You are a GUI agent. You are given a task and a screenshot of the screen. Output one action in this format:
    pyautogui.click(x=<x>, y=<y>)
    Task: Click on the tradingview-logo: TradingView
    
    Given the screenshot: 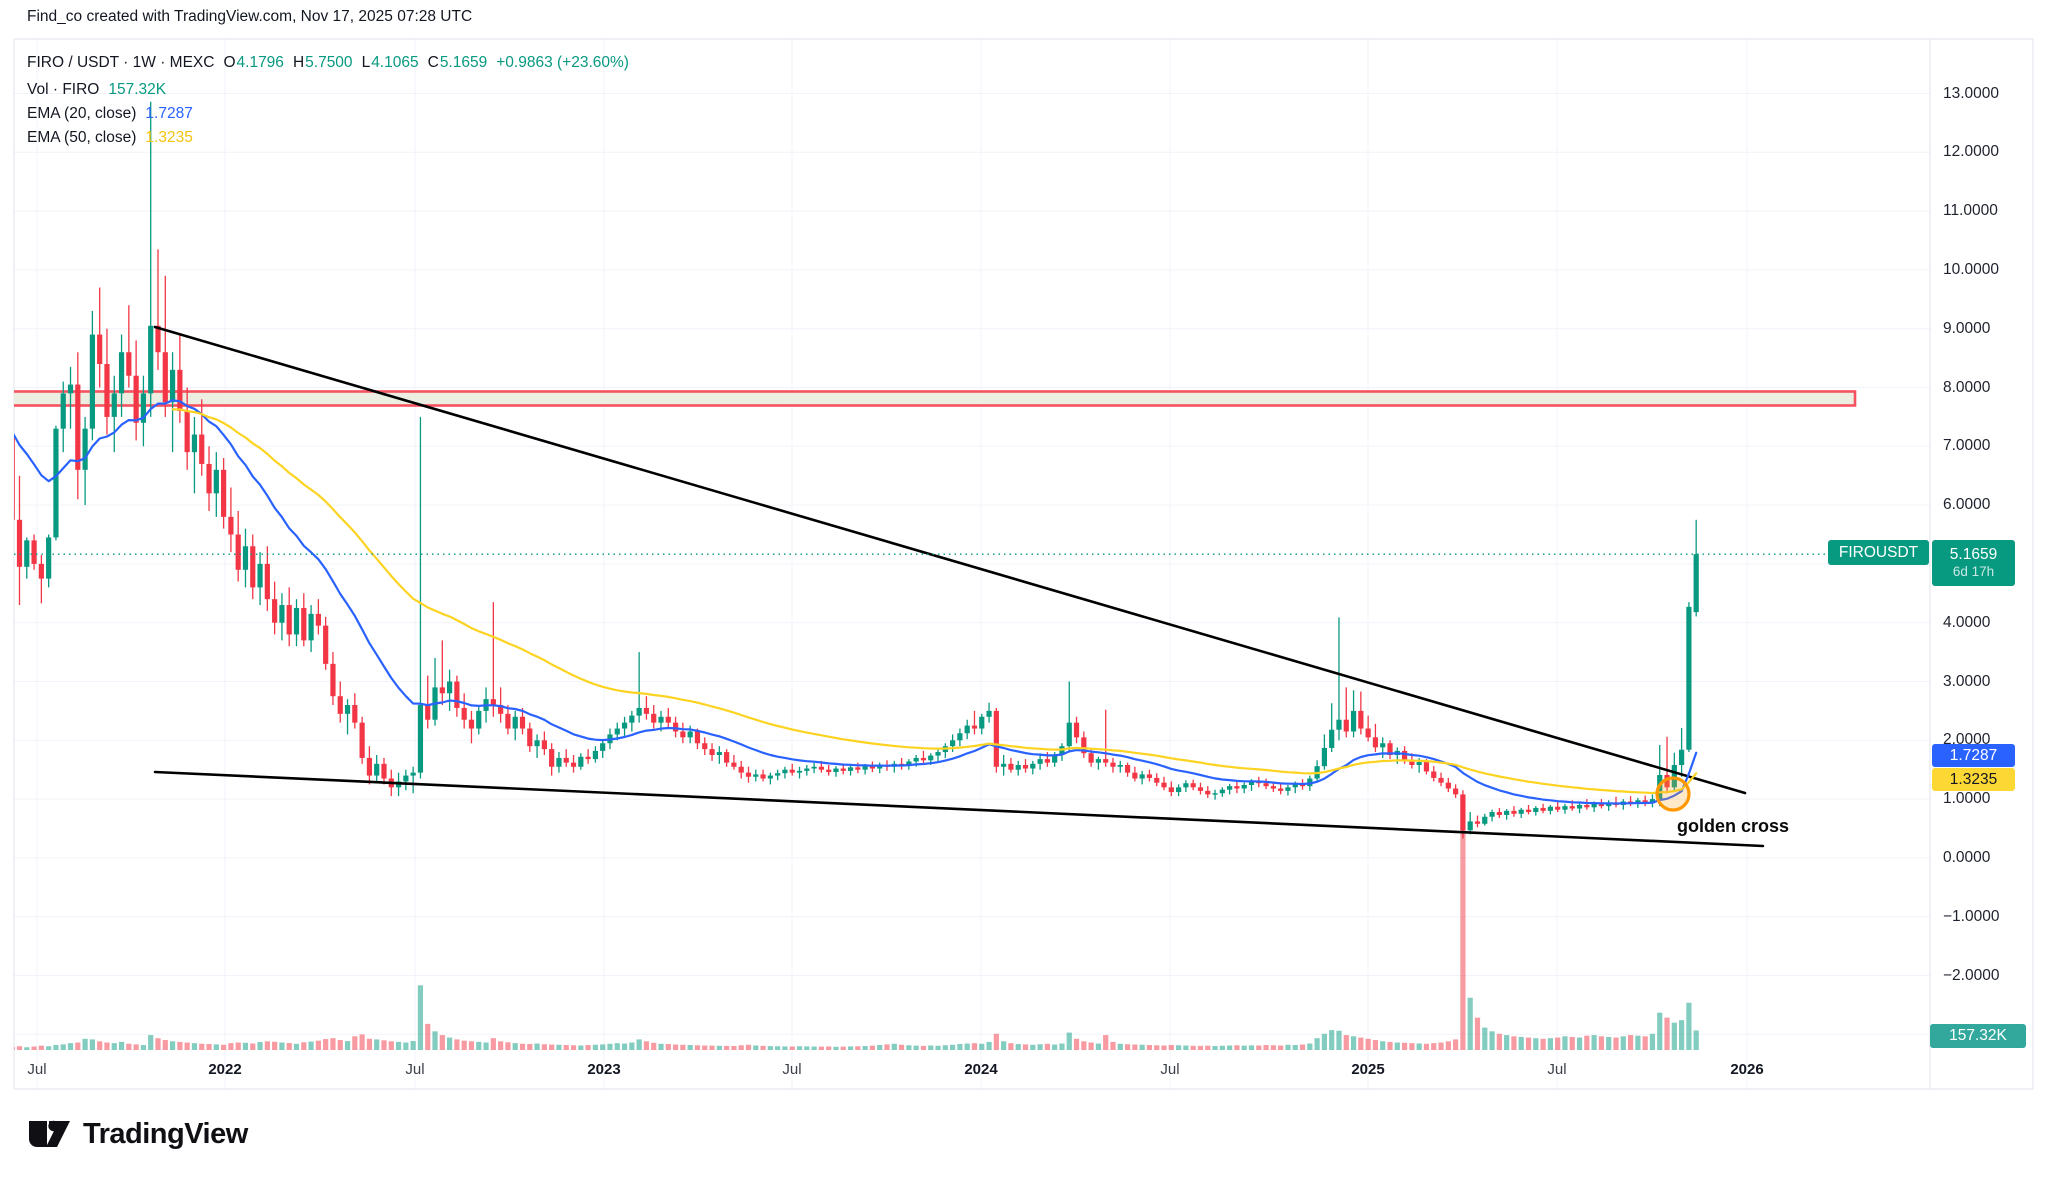 What is the action you would take?
    pyautogui.click(x=137, y=1134)
    